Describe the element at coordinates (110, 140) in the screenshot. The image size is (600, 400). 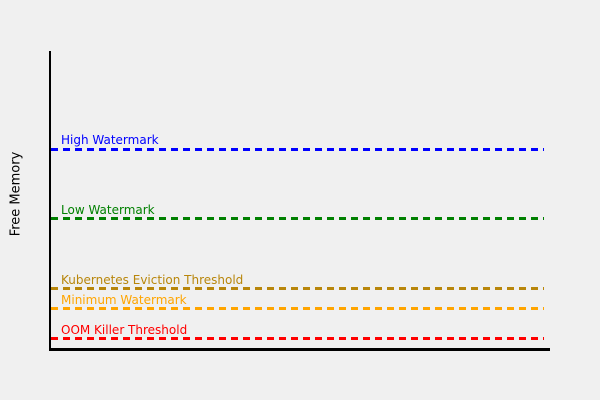
I see `threshold-label: High Watermark` at that location.